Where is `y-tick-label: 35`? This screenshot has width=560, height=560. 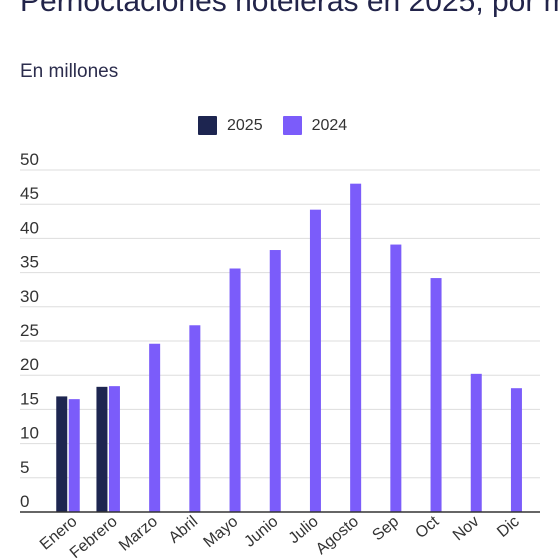
y-tick-label: 35 is located at coordinates (29, 262).